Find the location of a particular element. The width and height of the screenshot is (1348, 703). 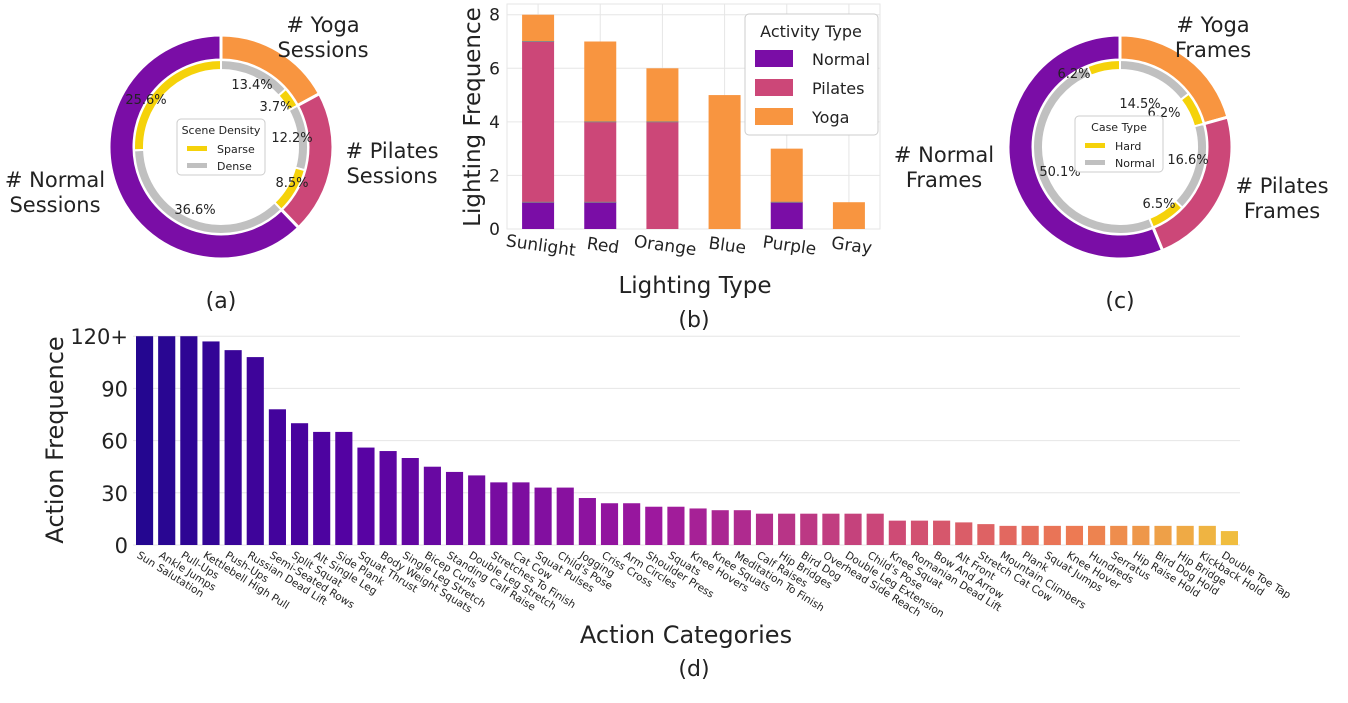

inner-slice-label: 13.4% is located at coordinates (251, 85).